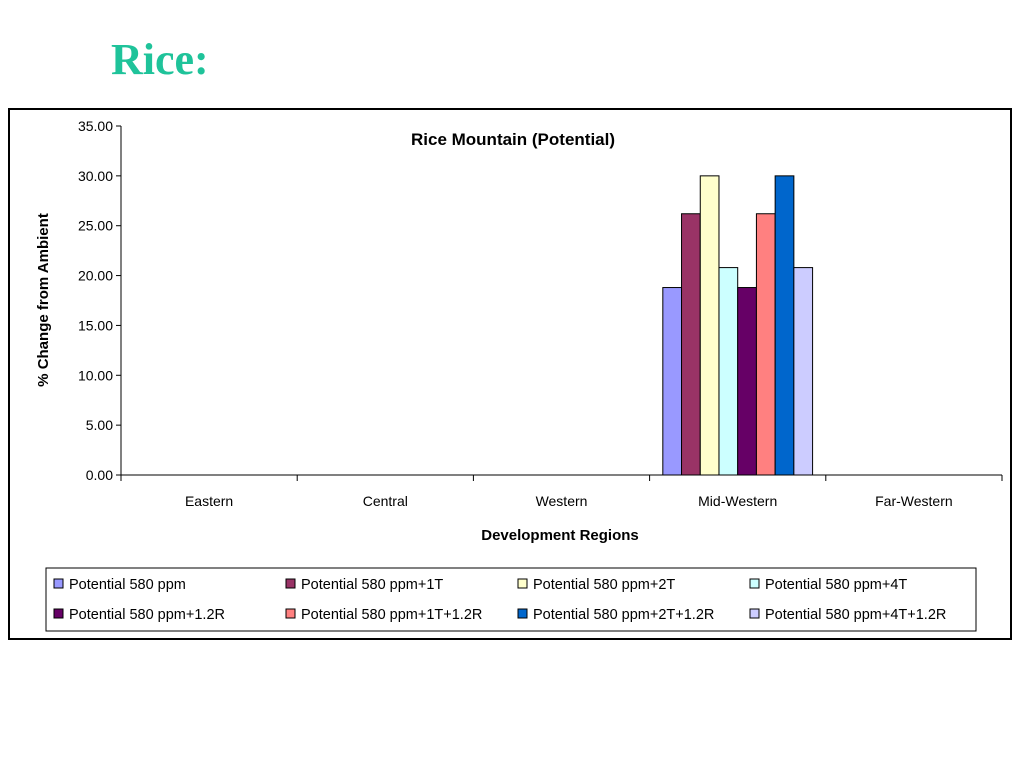 The image size is (1024, 768). Describe the element at coordinates (160, 59) in the screenshot. I see `slide-title: Rice:` at that location.